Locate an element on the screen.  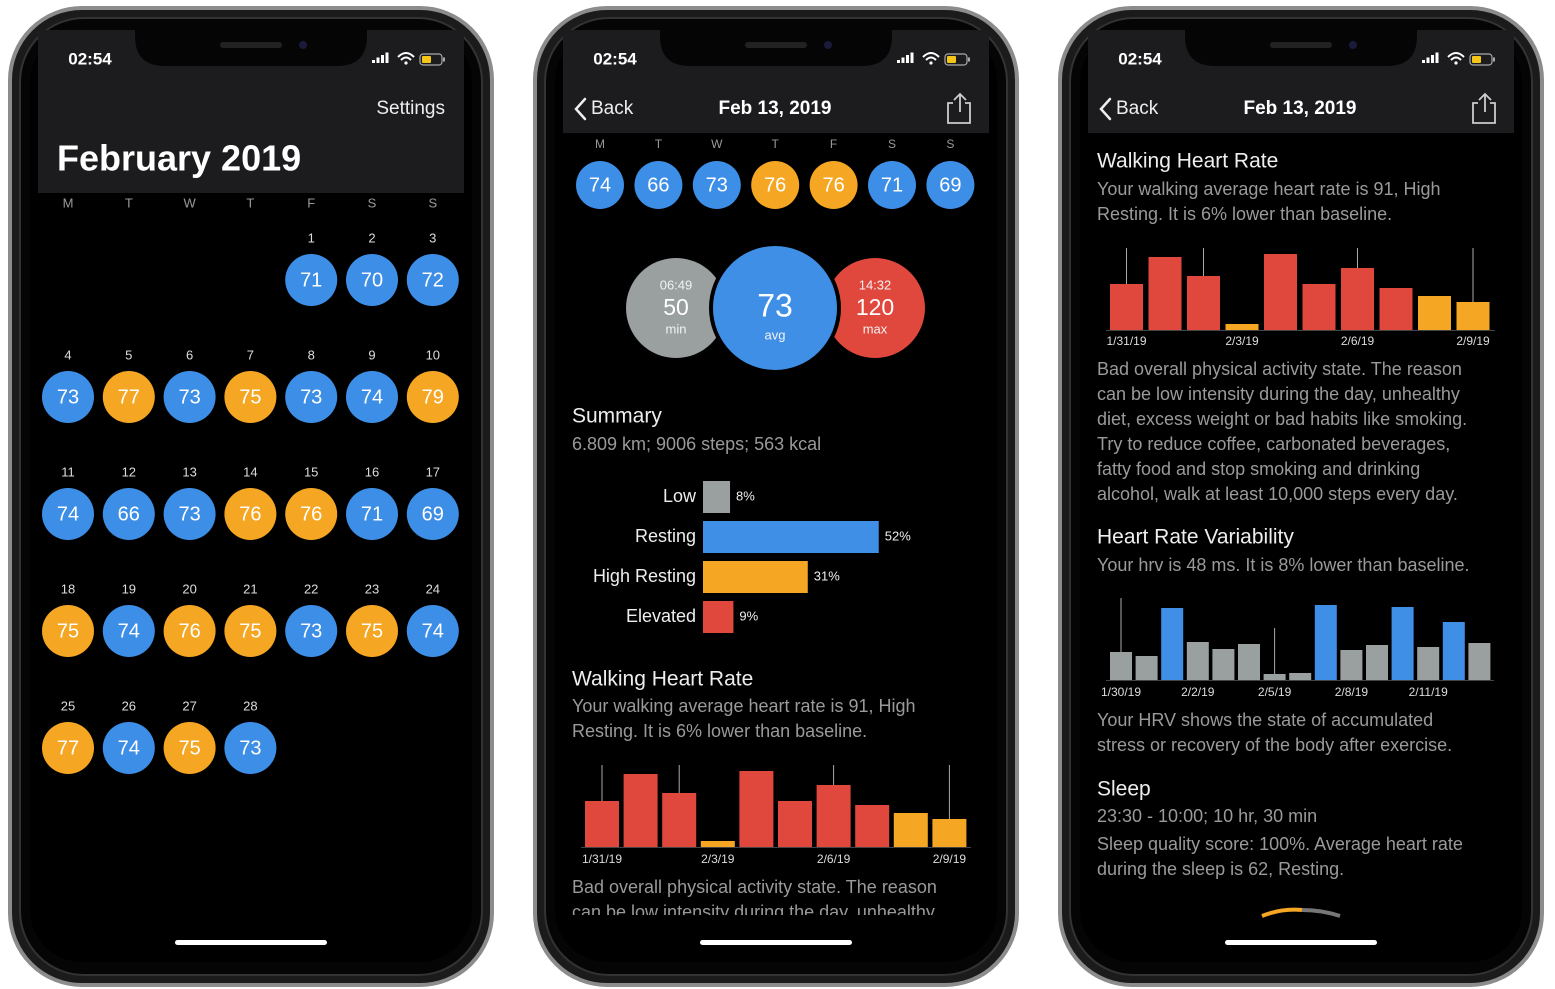
day-number: 22 is located at coordinates (311, 588).